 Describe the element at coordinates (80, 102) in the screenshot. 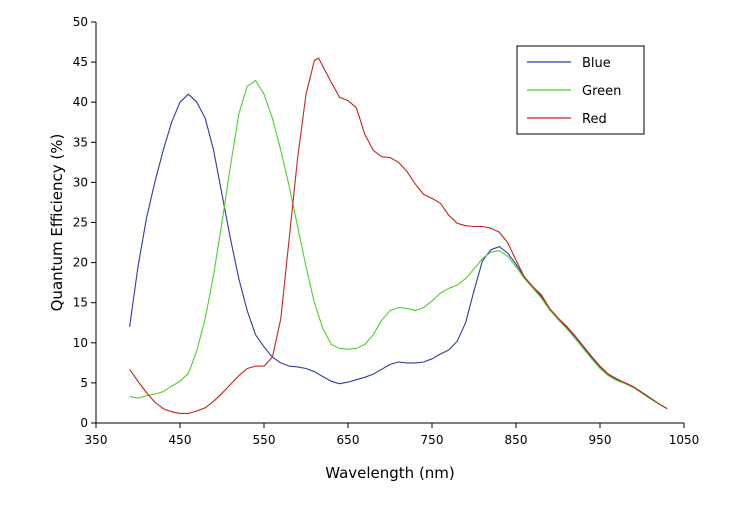

I see `y-tick-label: 40` at that location.